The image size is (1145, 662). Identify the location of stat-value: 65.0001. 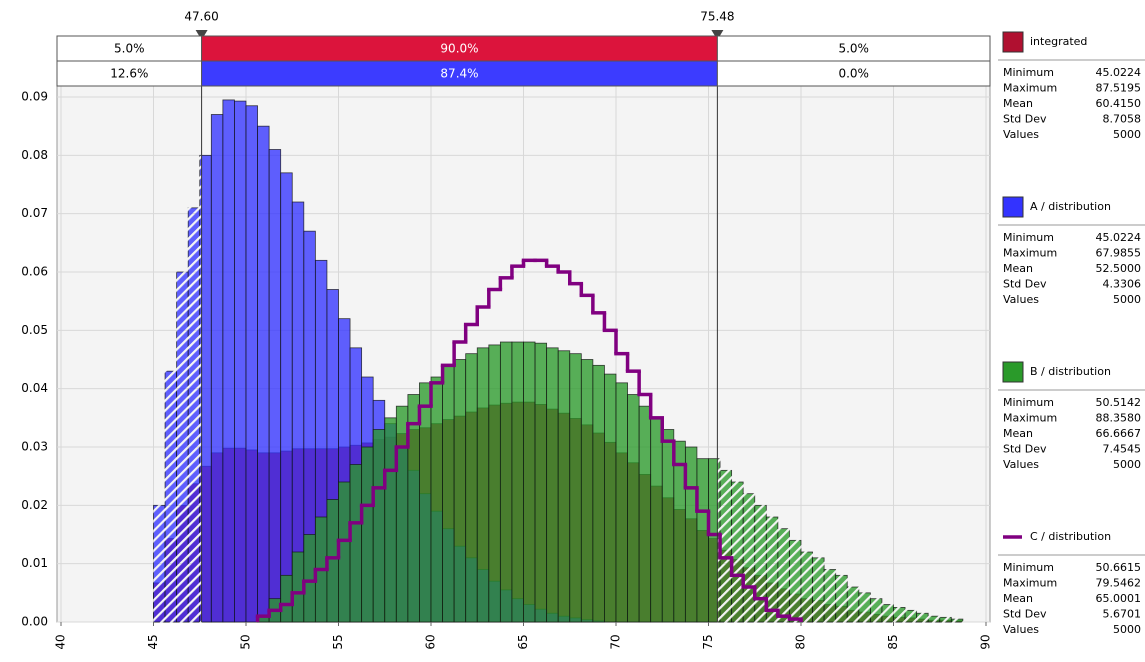
(1119, 598).